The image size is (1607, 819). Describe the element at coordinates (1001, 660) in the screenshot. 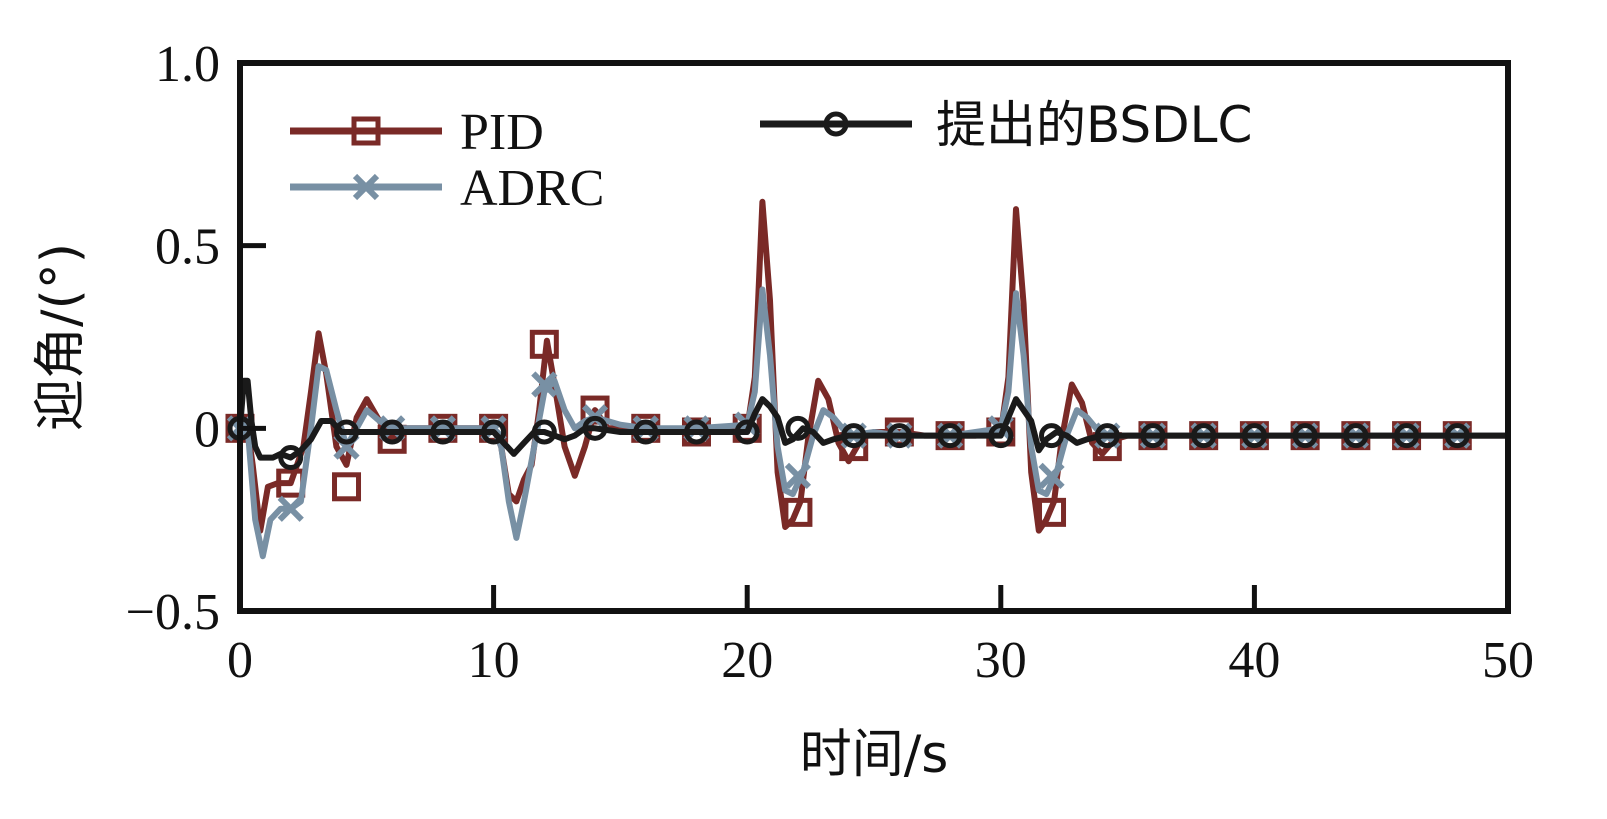

I see `x-tick-label: 30` at that location.